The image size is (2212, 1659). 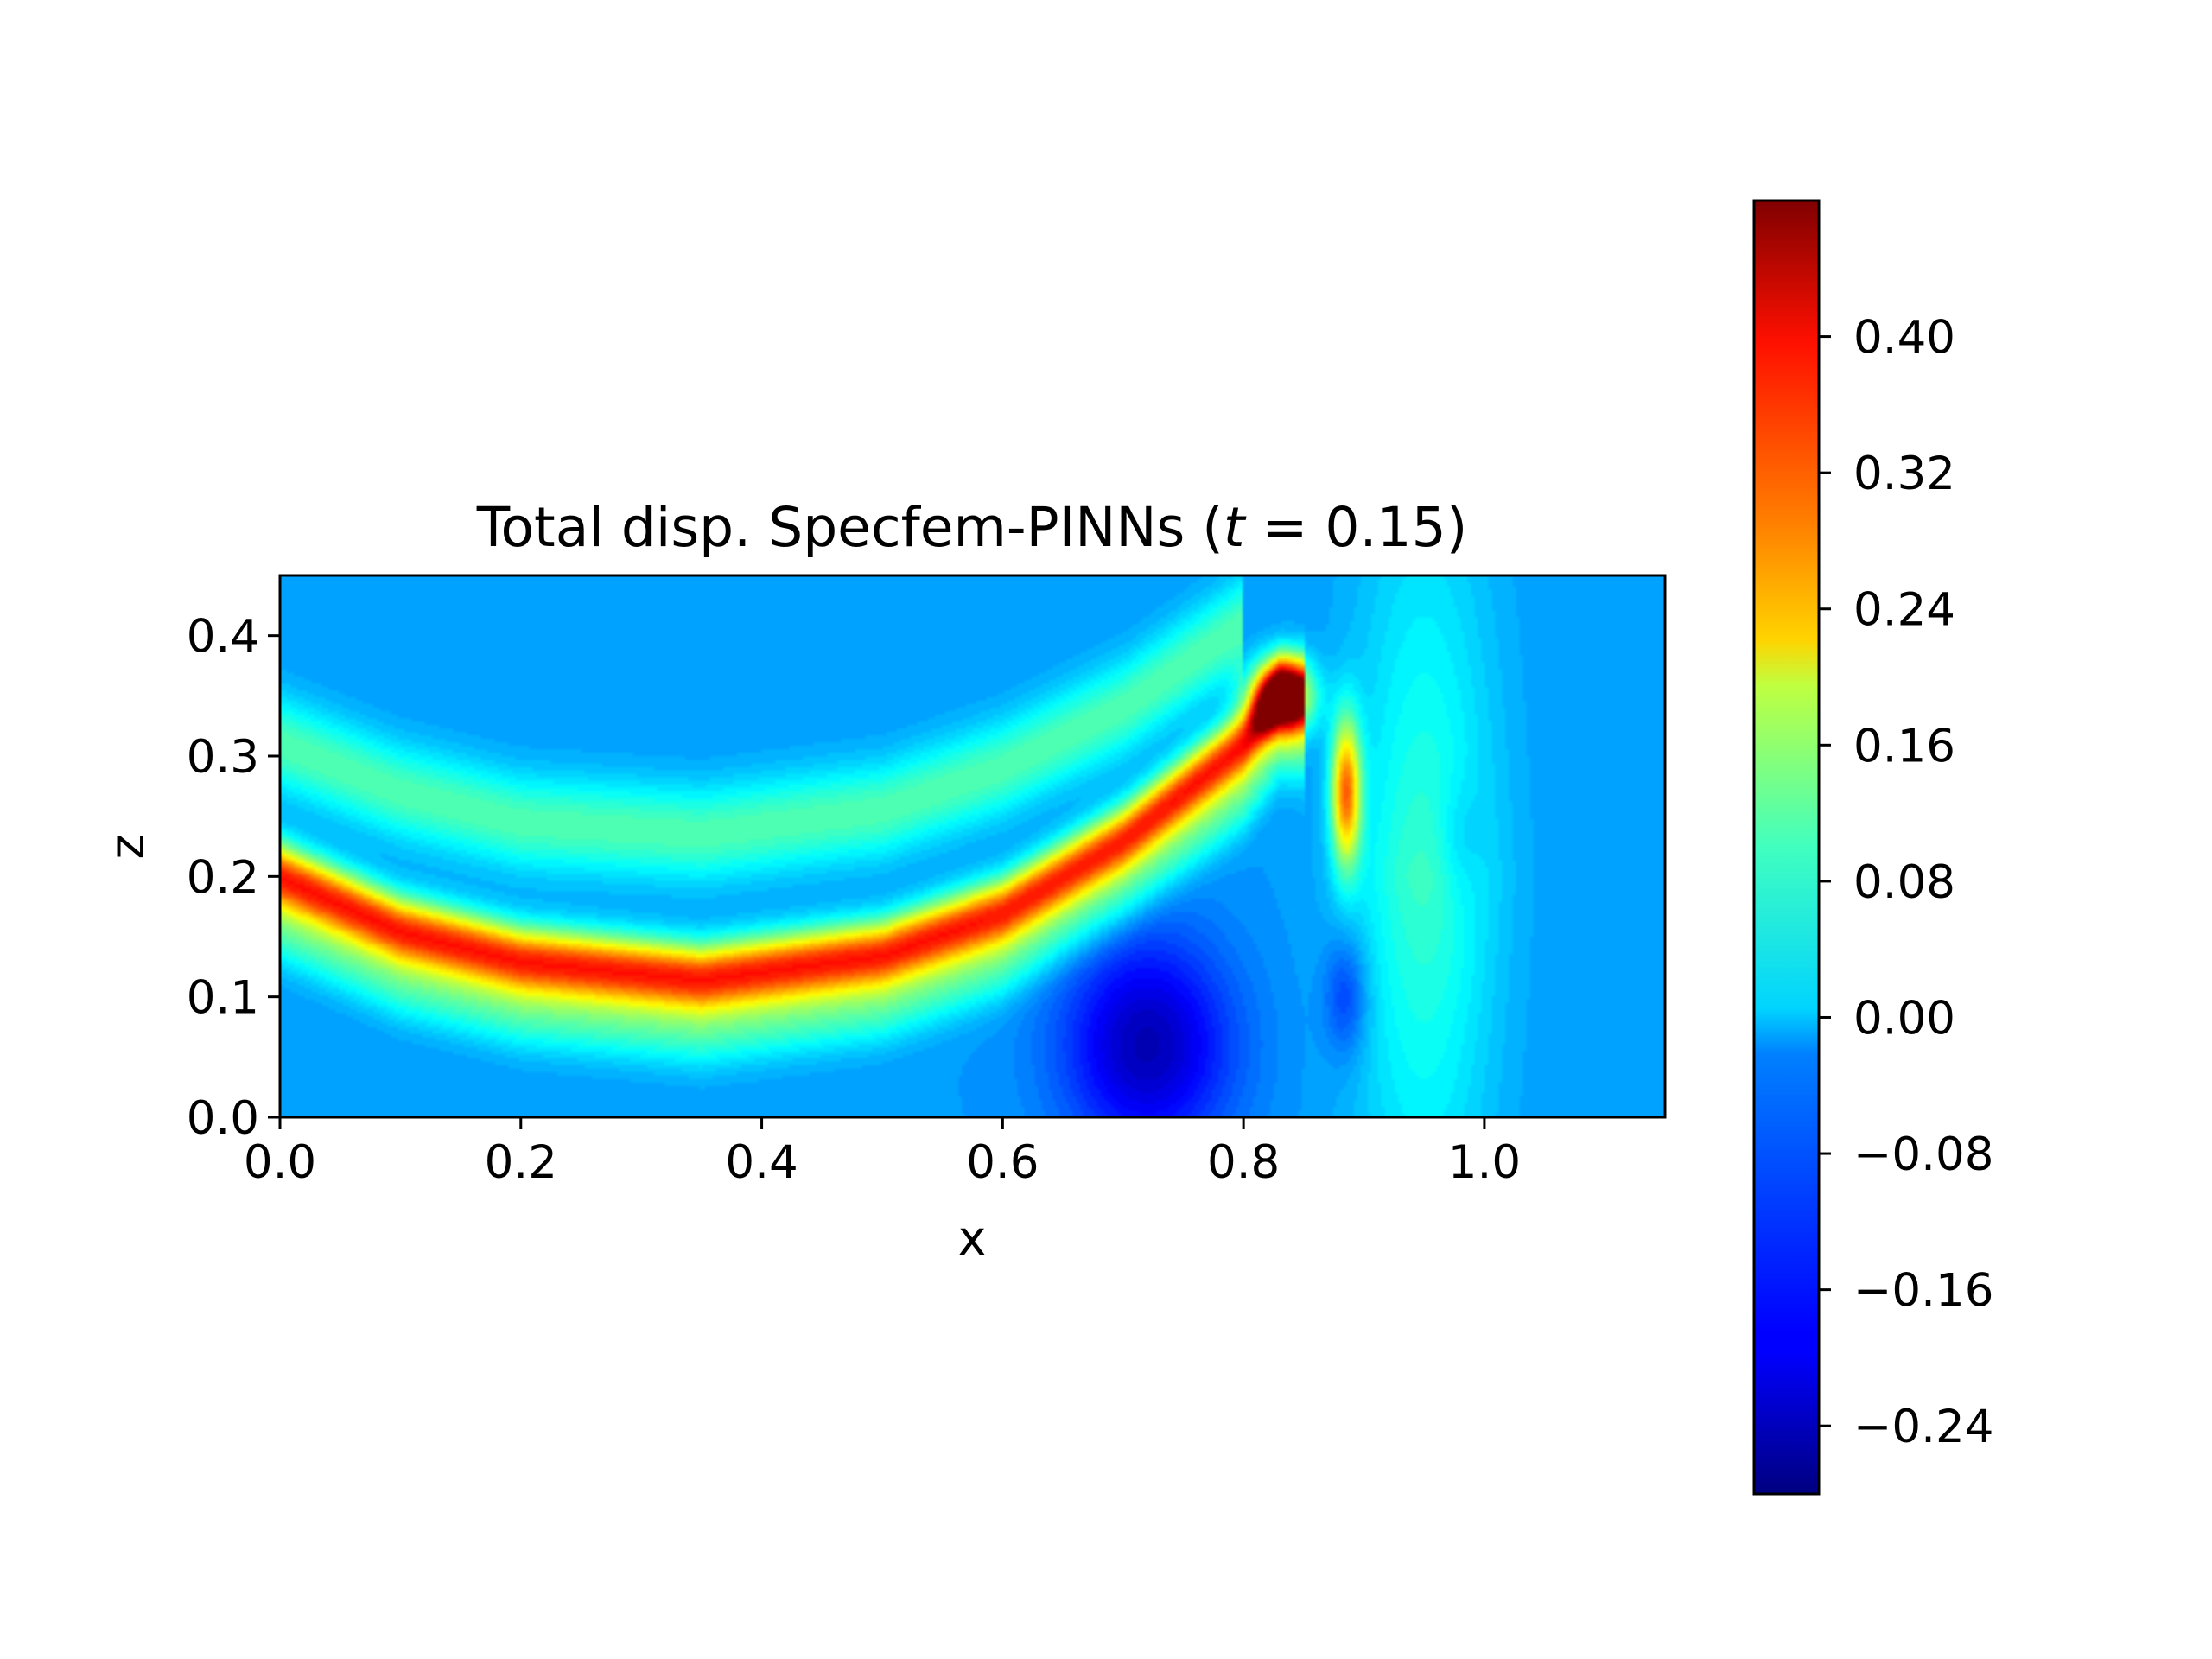 What do you see at coordinates (1243, 1162) in the screenshot?
I see `x-tick-label: 0.8` at bounding box center [1243, 1162].